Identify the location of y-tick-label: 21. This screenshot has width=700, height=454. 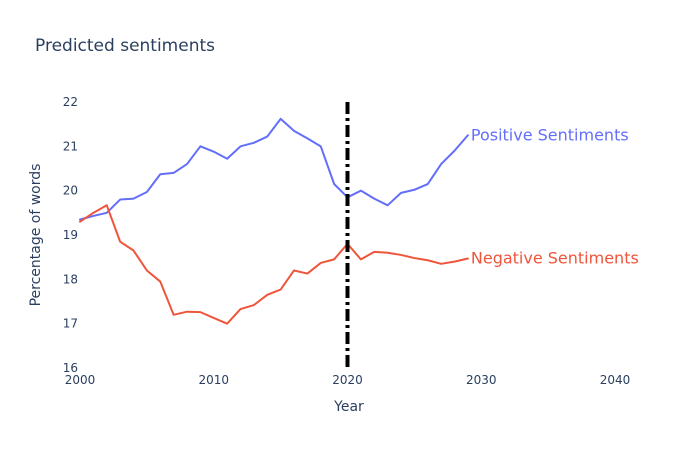
(70, 146).